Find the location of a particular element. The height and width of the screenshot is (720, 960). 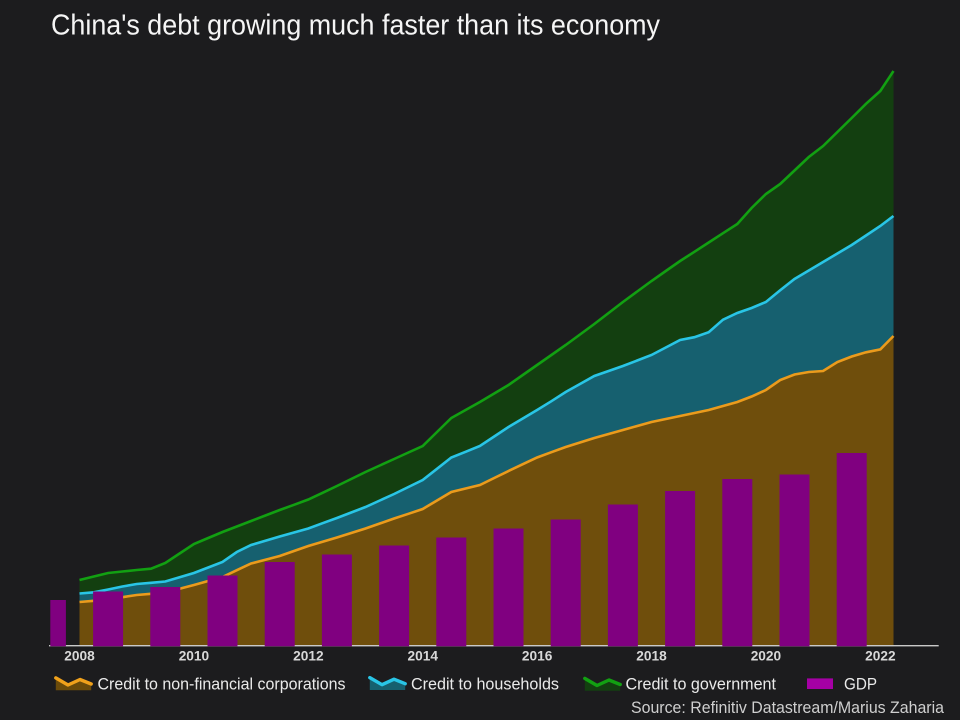

svg-text:Credit to non-financial corpor: Credit to non-financial corporations is located at coordinates (222, 684).